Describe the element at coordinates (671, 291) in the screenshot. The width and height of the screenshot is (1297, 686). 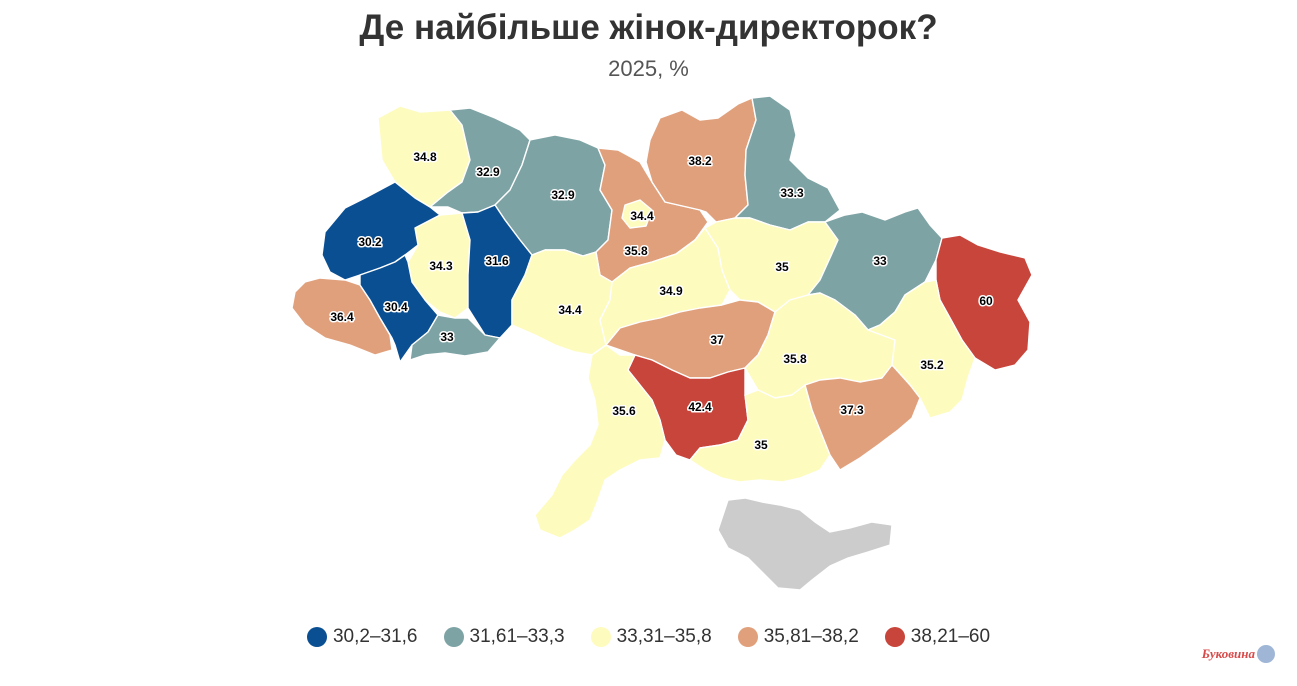
I see `region-value-label-14: 34.9` at that location.